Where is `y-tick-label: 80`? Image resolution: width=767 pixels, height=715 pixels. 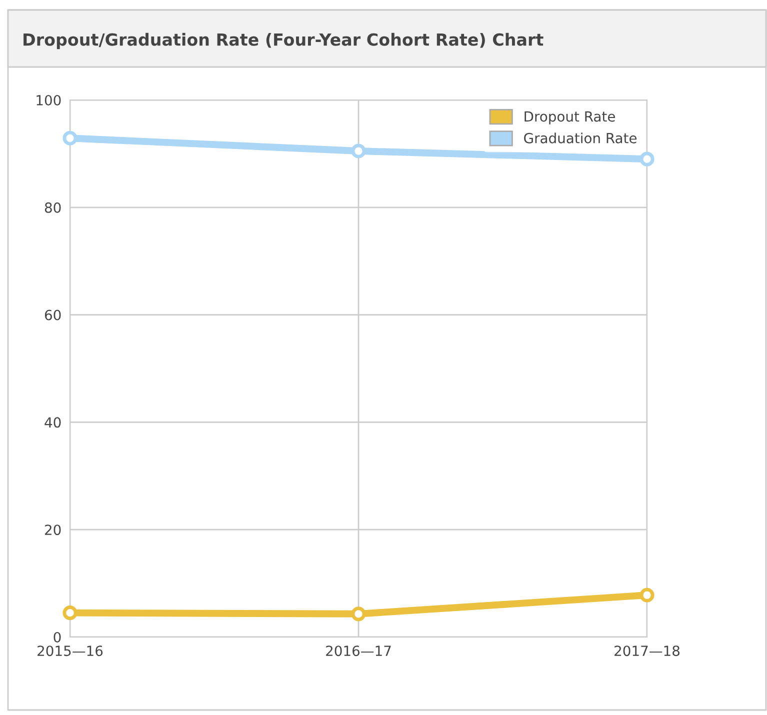
y-tick-label: 80 is located at coordinates (52, 207).